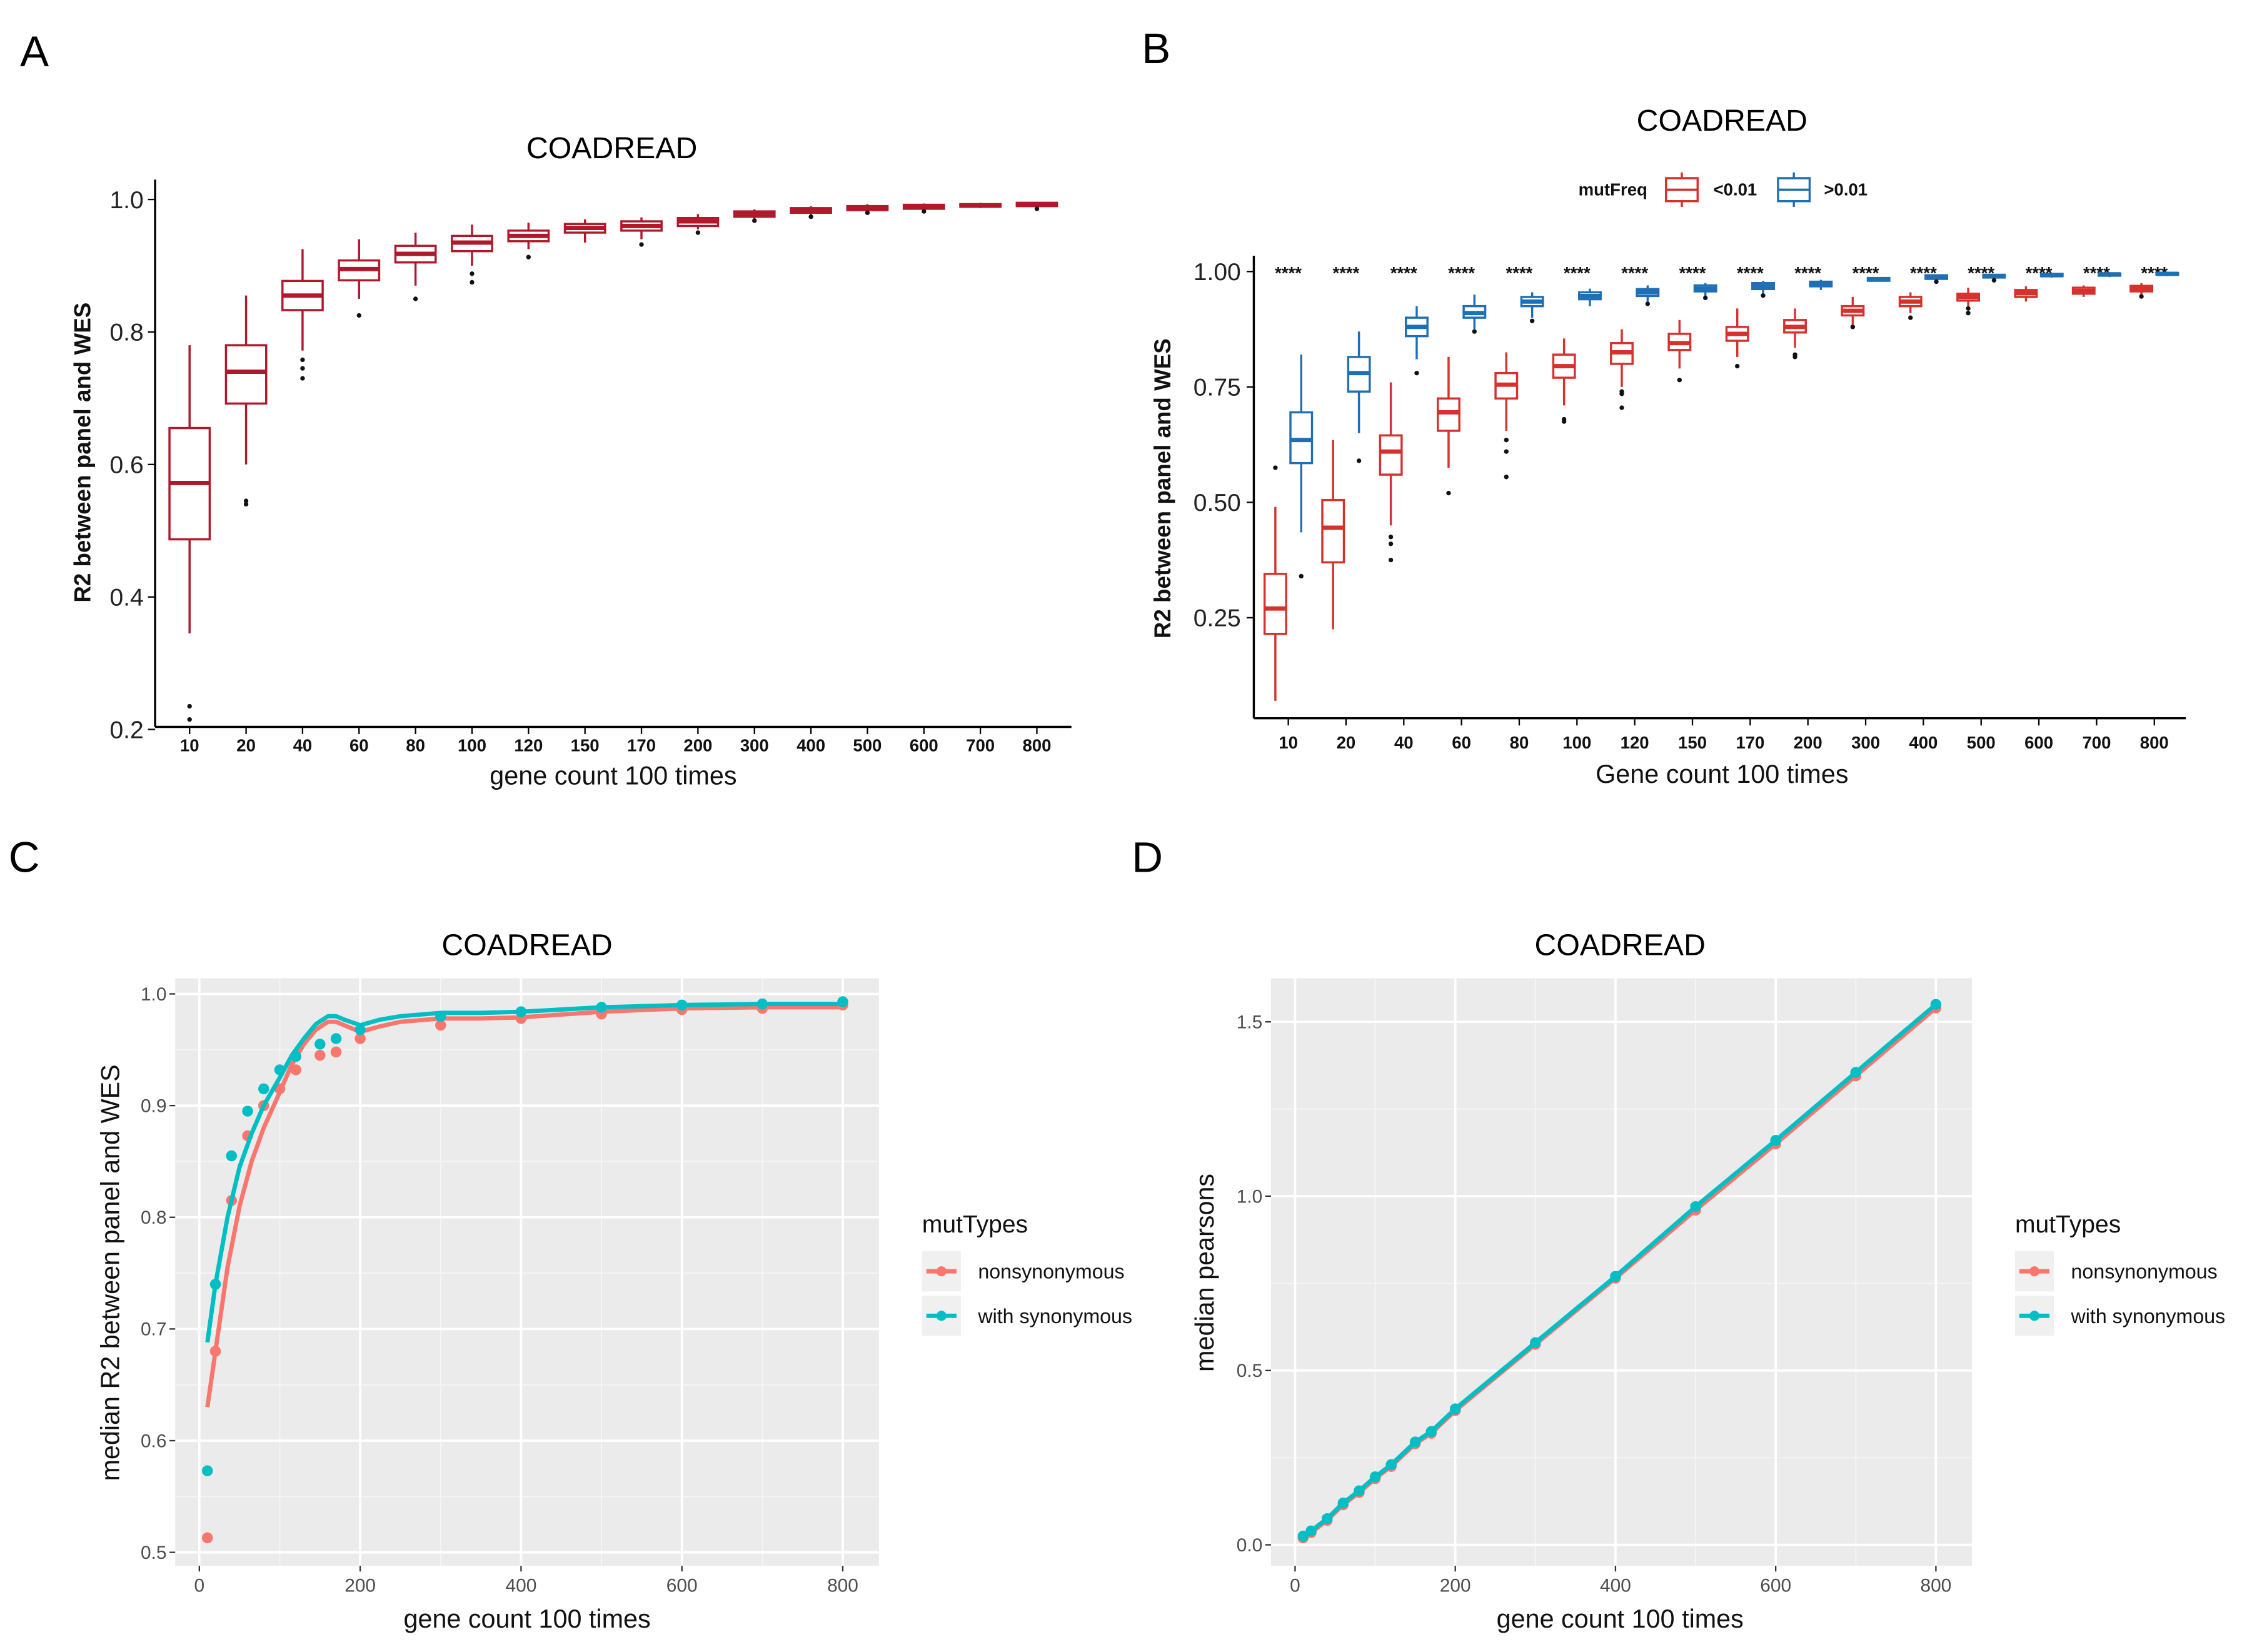 This screenshot has width=2252, height=1652. Describe the element at coordinates (24, 858) in the screenshot. I see `panel-label-c: C` at that location.